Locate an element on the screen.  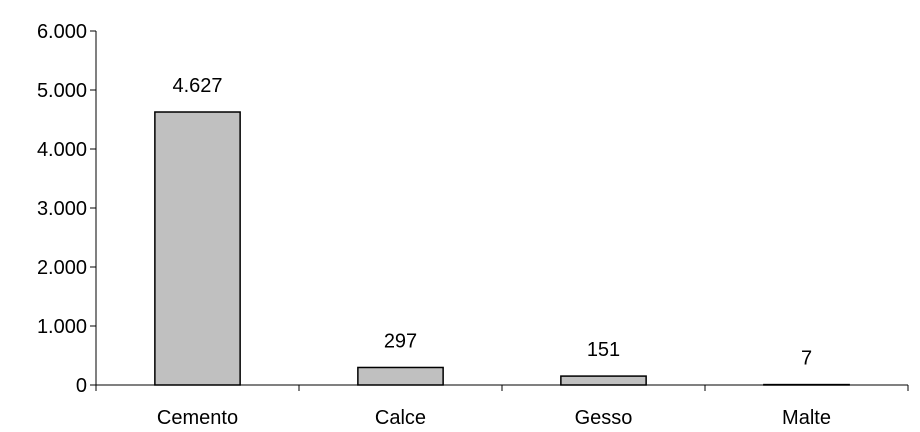
bar-calce is located at coordinates (400, 376).